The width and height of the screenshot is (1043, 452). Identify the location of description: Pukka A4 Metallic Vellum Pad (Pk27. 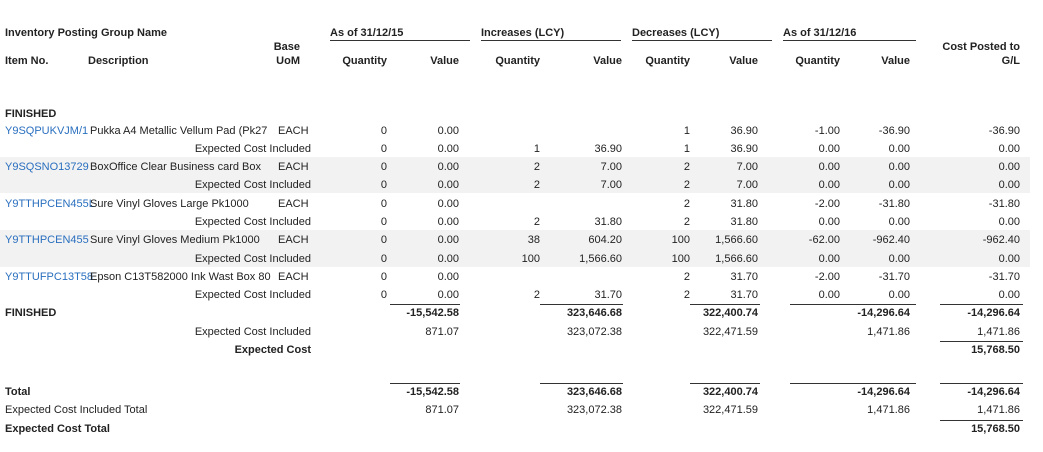
(179, 130).